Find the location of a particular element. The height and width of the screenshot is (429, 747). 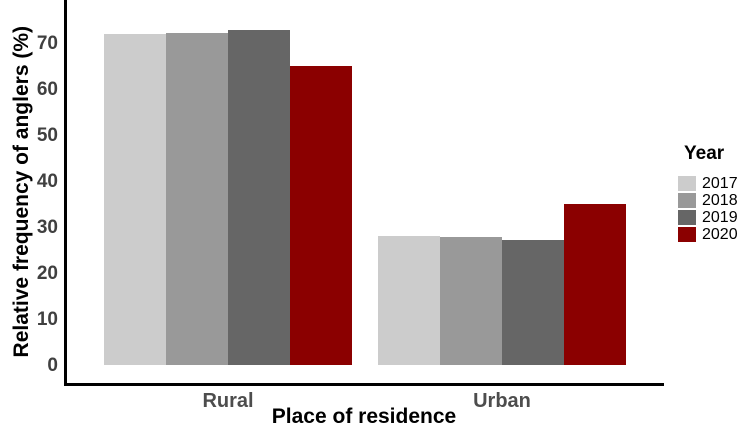

legend-entry-2018: 2018 is located at coordinates (708, 200).